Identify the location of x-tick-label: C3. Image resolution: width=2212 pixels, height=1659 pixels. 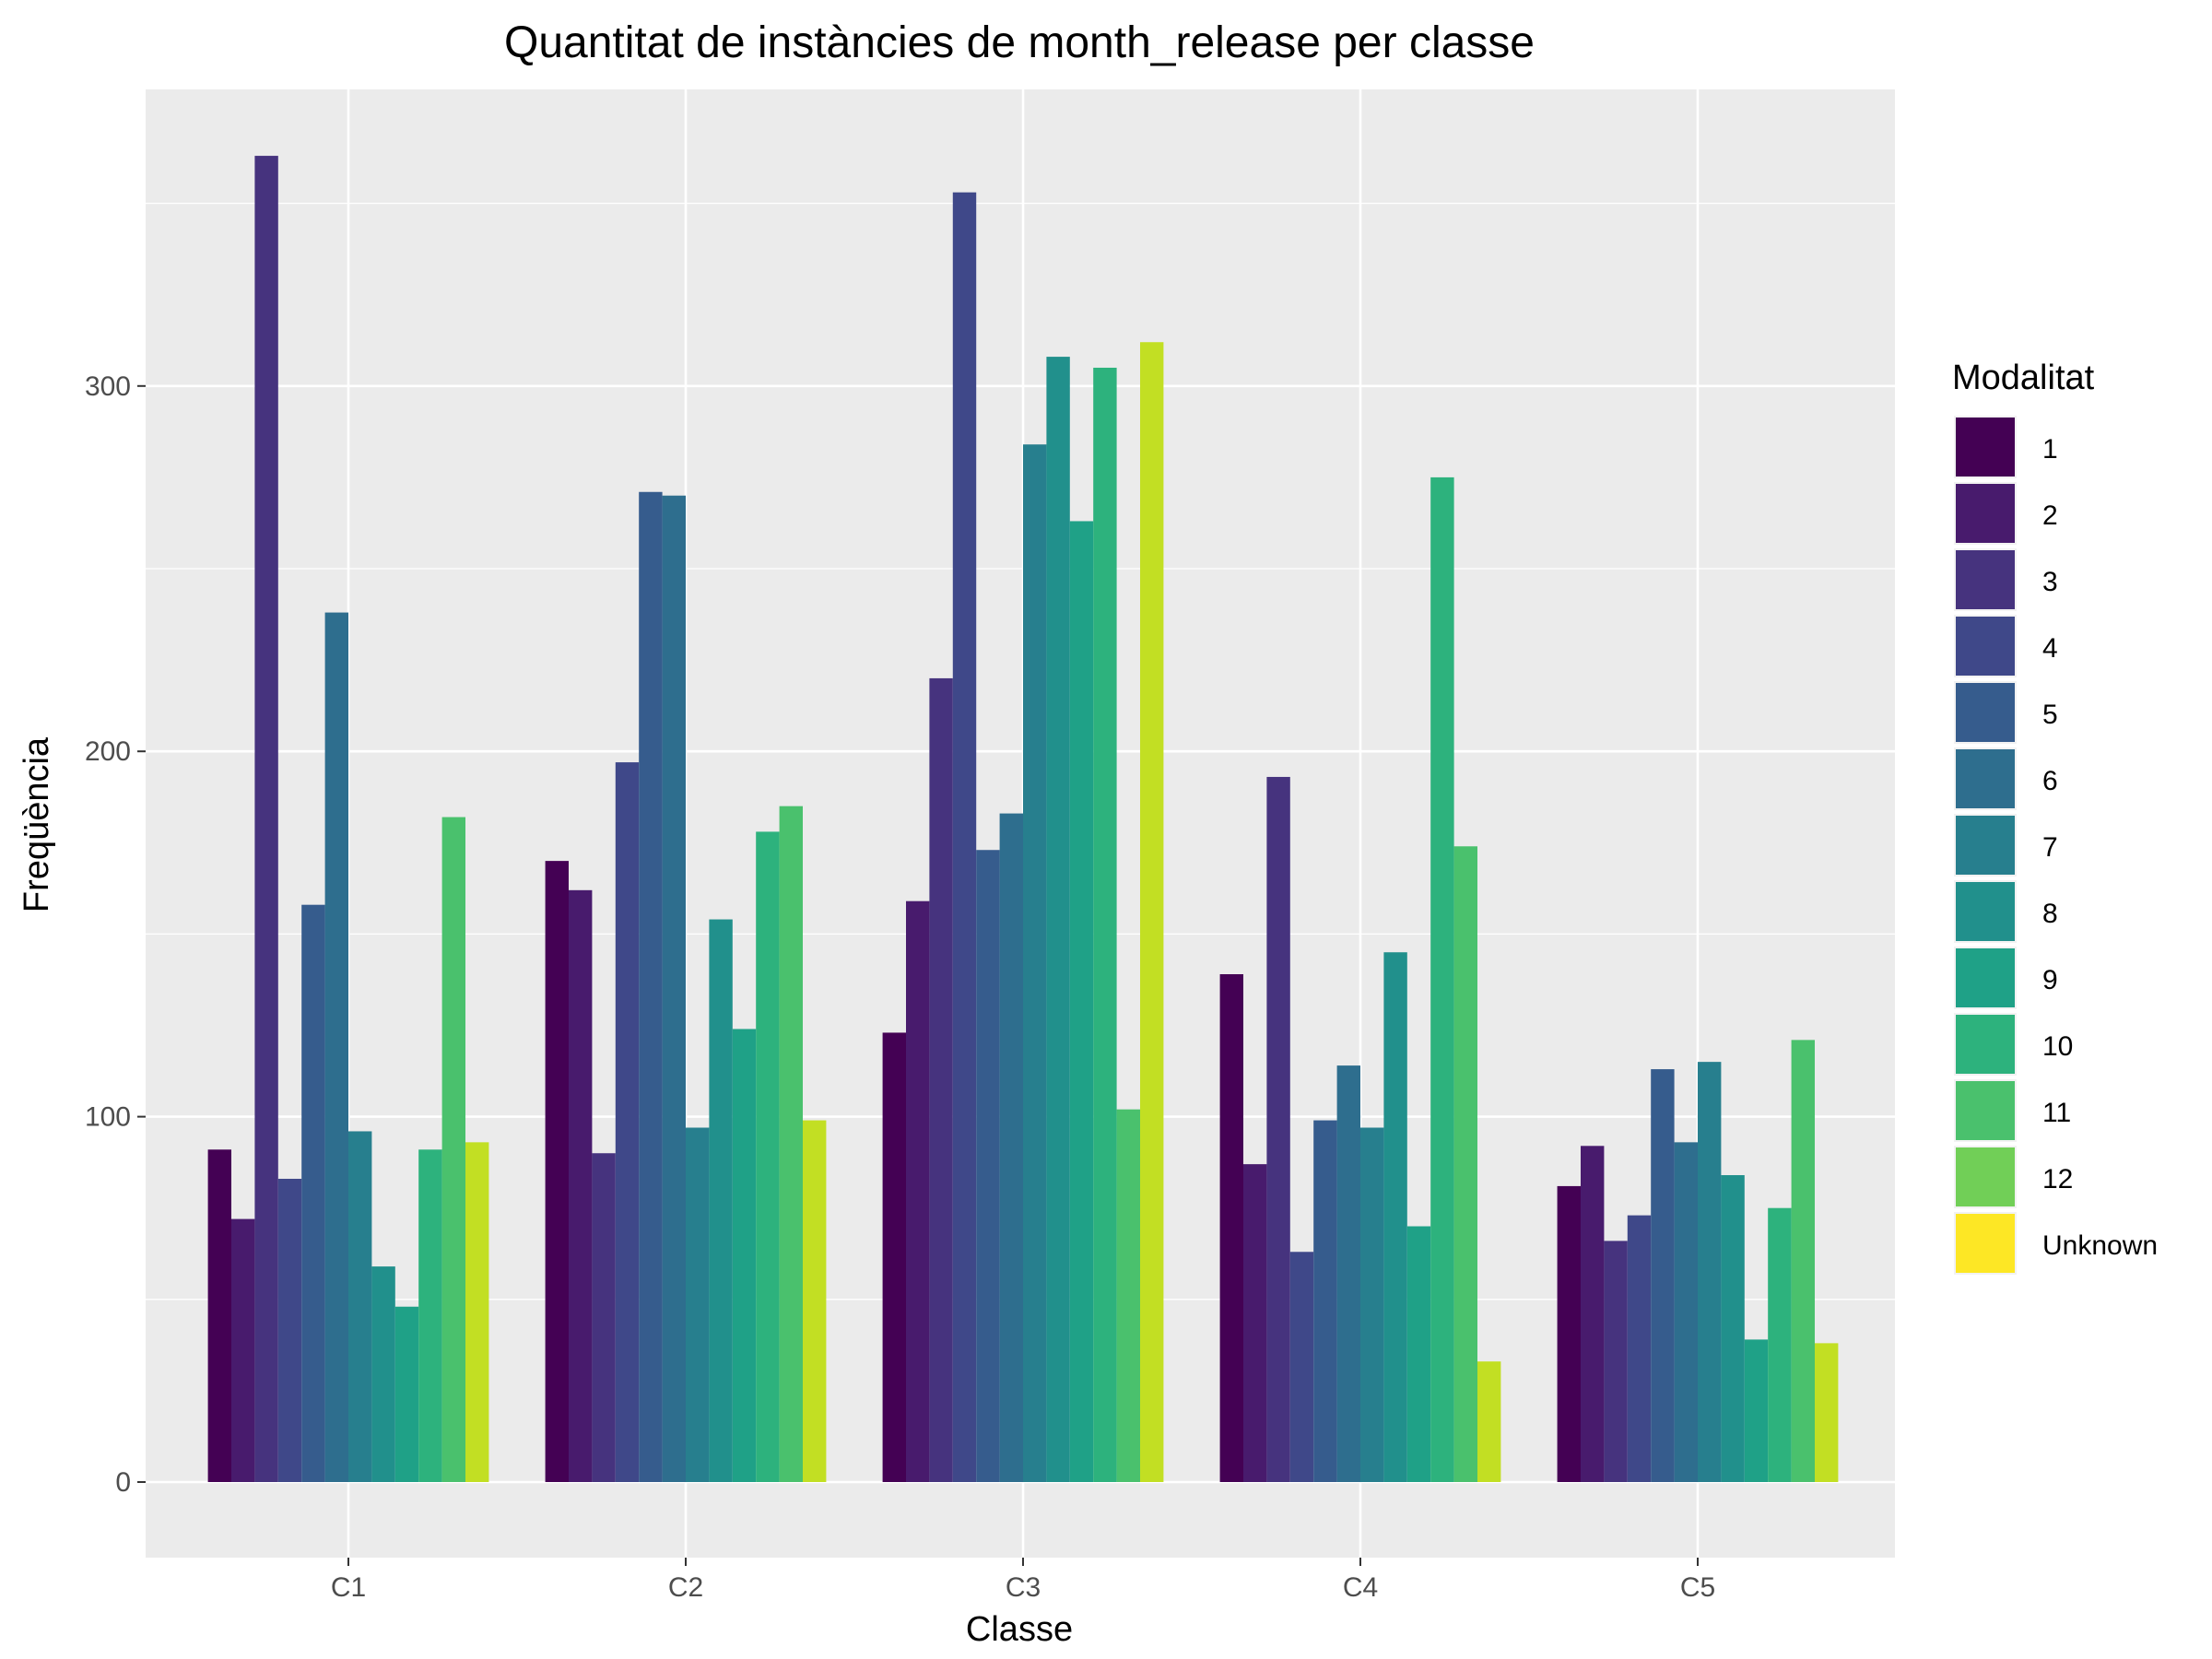
(1023, 1587).